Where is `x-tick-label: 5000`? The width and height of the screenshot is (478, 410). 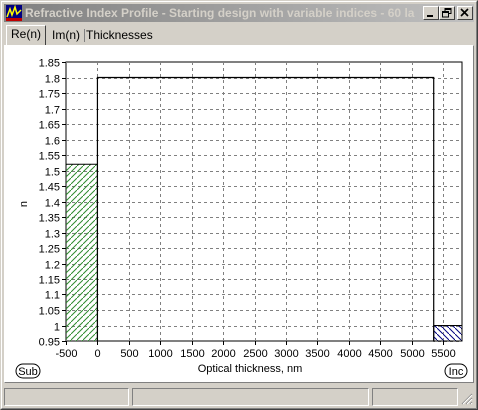 x-tick-label: 5000 is located at coordinates (412, 354).